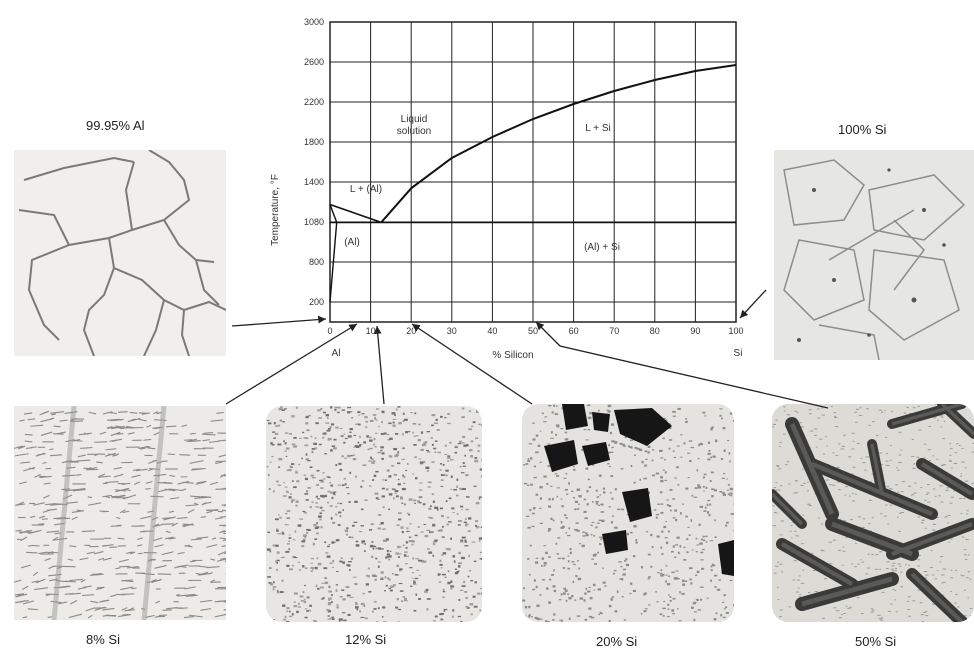 The image size is (974, 652). I want to click on micrograph-50si-image, so click(873, 513).